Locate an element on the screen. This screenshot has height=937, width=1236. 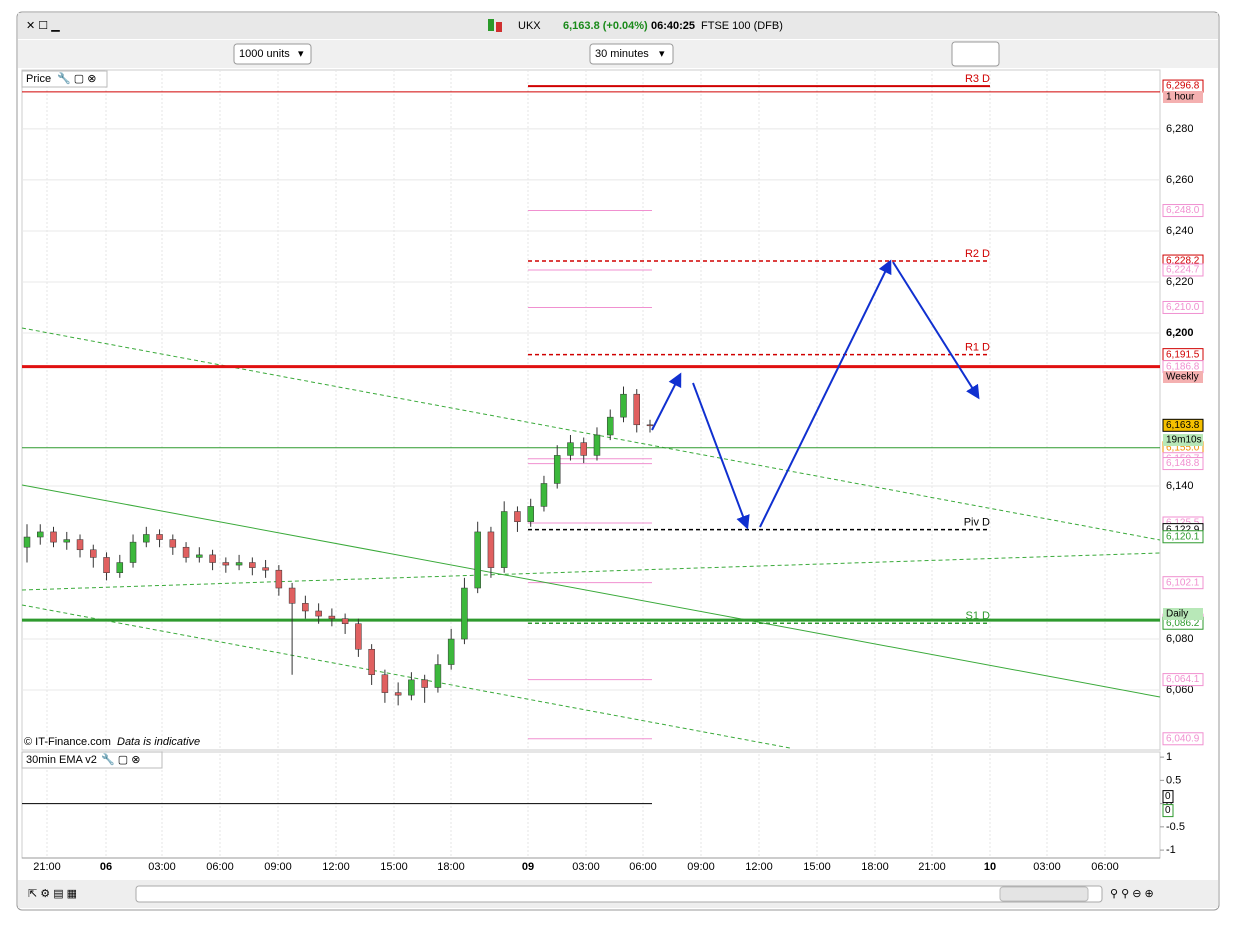
zoom-icons: ⚲ ⚲ ⊖ ⊕ is located at coordinates (1132, 894).